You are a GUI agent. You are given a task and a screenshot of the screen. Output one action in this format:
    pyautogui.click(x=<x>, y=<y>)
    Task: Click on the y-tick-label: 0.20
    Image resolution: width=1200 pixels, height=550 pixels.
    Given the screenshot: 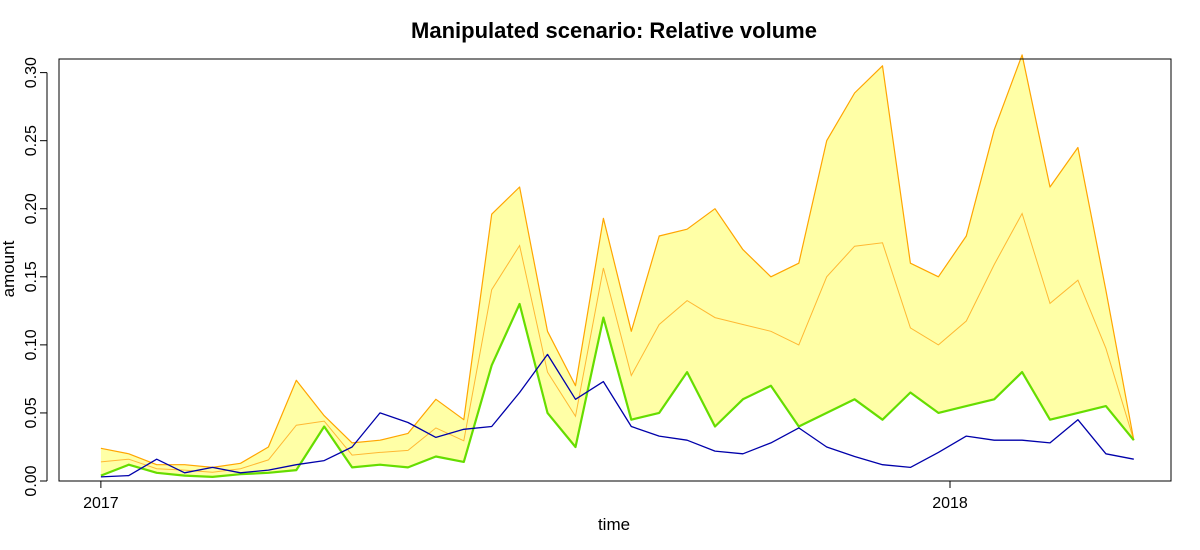 What is the action you would take?
    pyautogui.click(x=31, y=208)
    